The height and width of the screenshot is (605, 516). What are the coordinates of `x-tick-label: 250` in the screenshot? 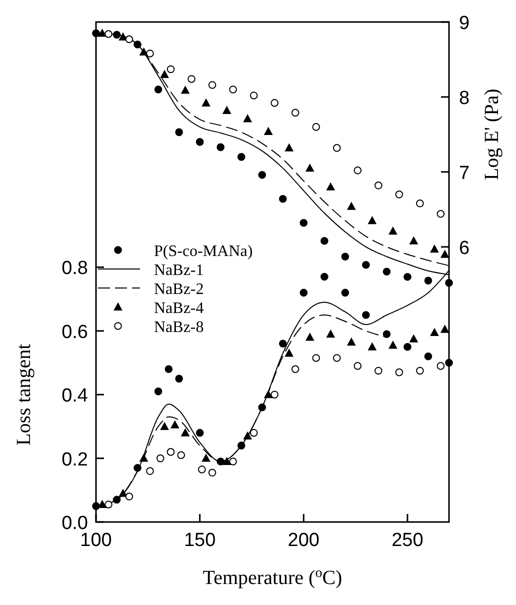 It's located at (408, 540).